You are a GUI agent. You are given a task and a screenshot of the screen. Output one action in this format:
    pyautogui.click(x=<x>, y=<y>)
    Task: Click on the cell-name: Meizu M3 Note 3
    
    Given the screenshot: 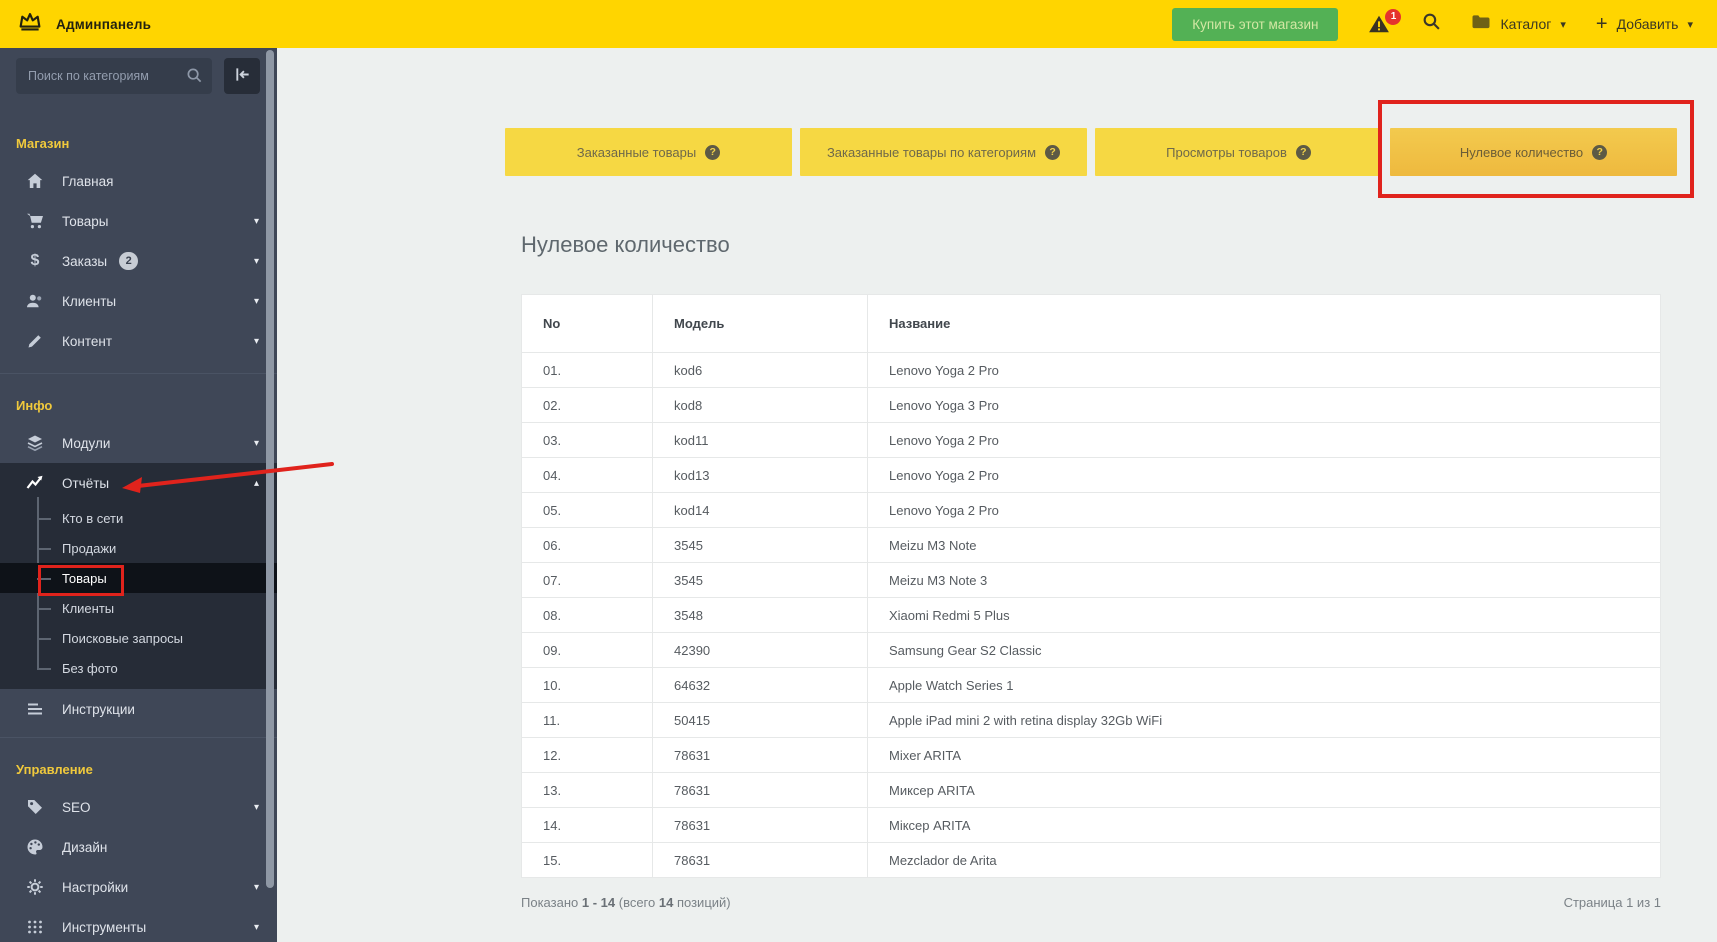 What is the action you would take?
    pyautogui.click(x=1264, y=580)
    